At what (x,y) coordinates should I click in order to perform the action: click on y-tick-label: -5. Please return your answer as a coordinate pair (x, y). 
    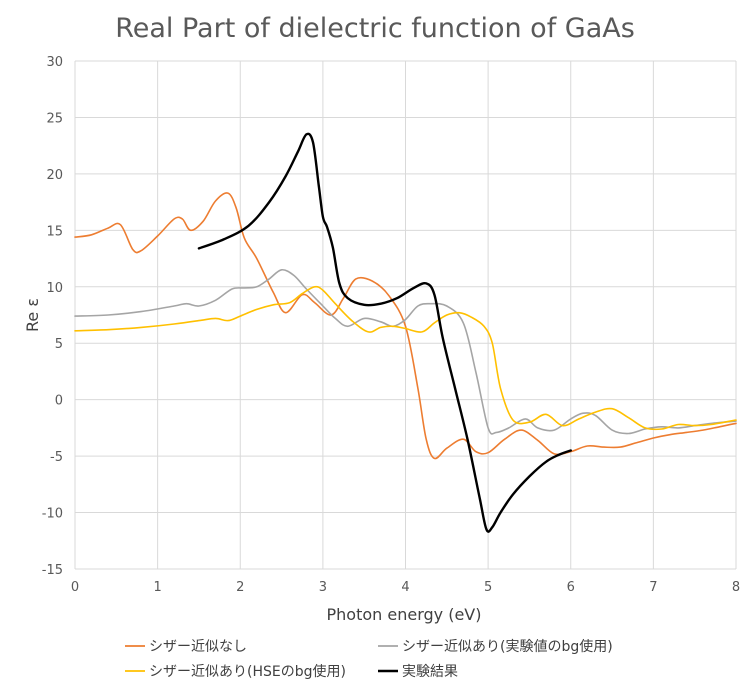
    Looking at the image, I should click on (56, 457).